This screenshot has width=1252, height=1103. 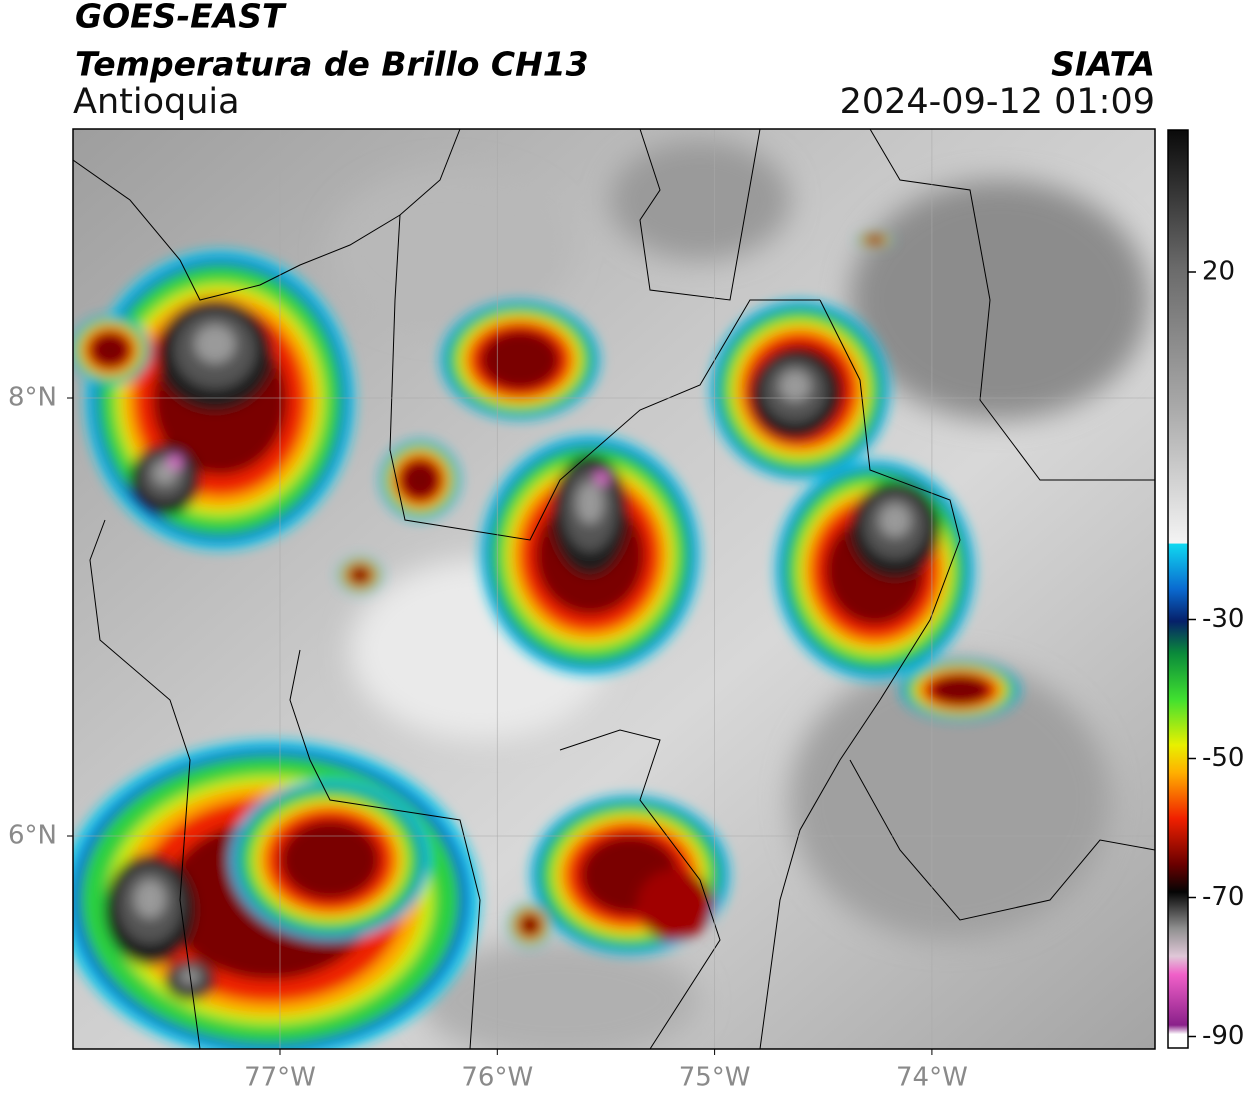 What do you see at coordinates (32, 836) in the screenshot?
I see `lat-tick-label: 6°N` at bounding box center [32, 836].